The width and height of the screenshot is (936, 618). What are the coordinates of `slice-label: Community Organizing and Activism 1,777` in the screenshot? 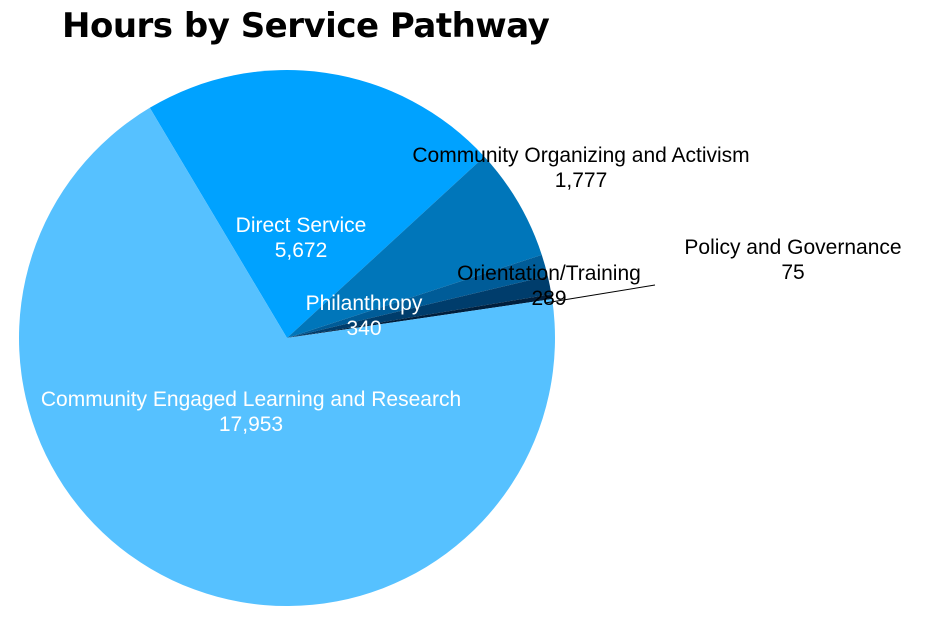 It's located at (580, 168).